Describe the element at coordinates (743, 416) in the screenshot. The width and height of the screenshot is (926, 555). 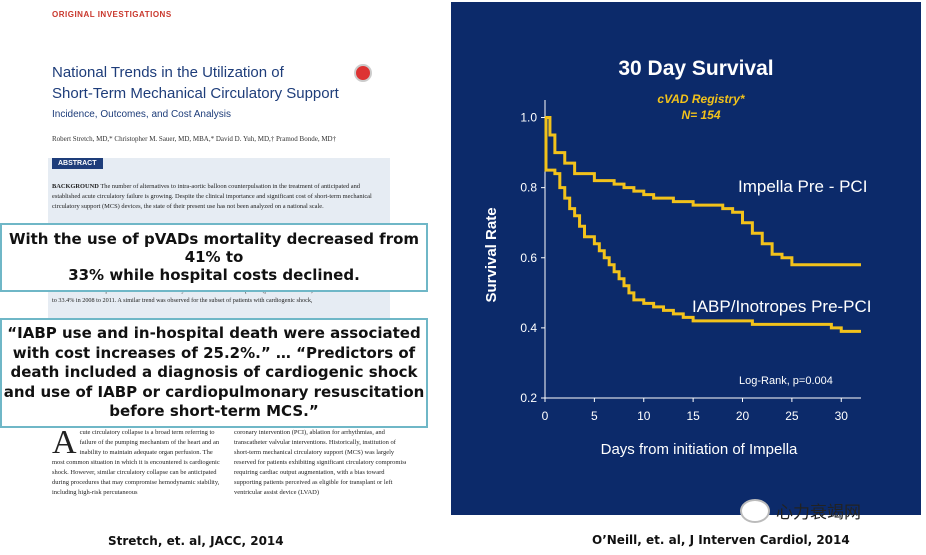
I see `x-tick-label: 20` at that location.